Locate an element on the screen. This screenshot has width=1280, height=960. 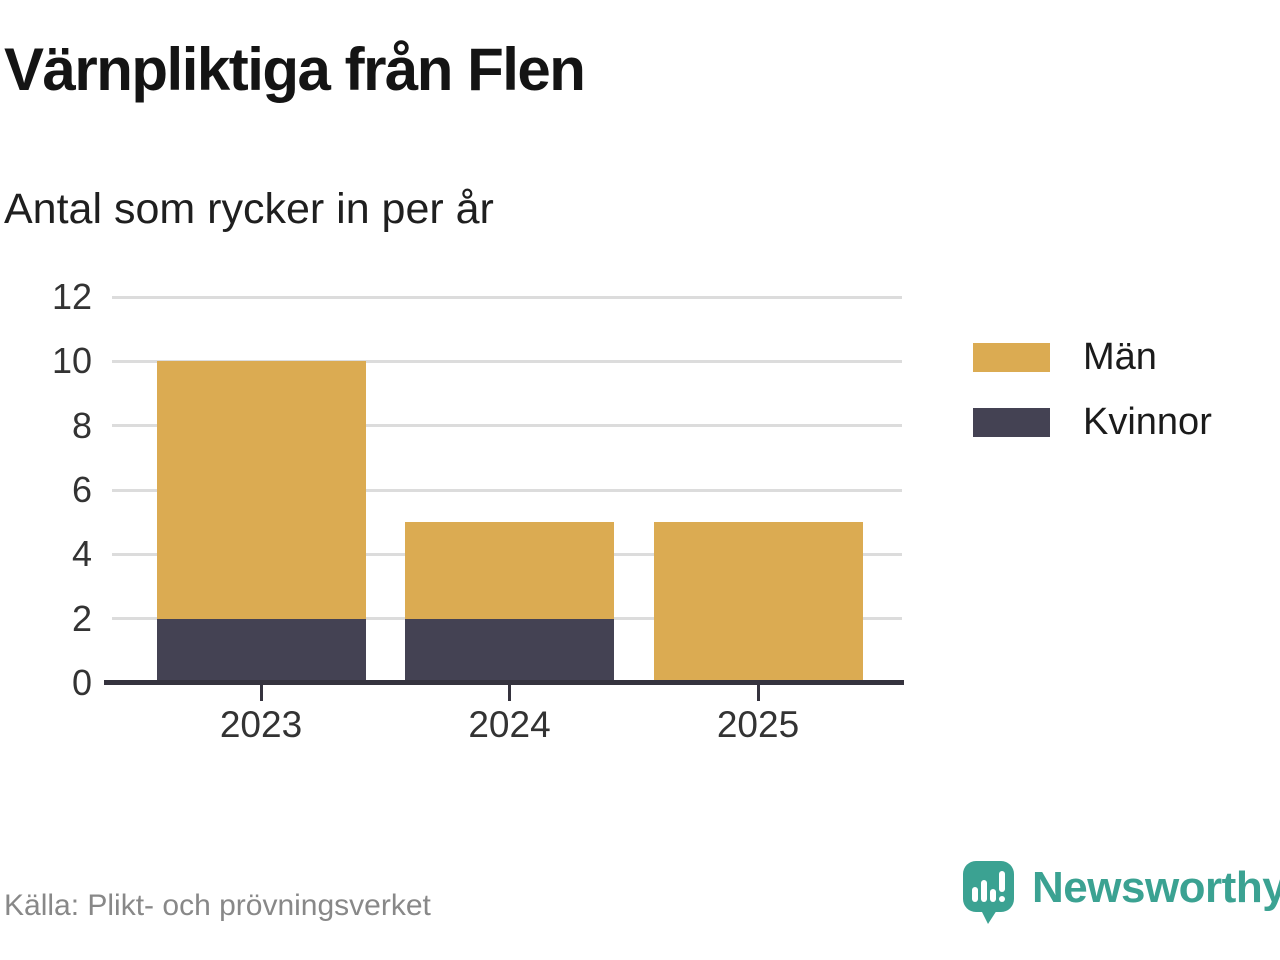
x-axis-tick-label: 2023 is located at coordinates (261, 724).